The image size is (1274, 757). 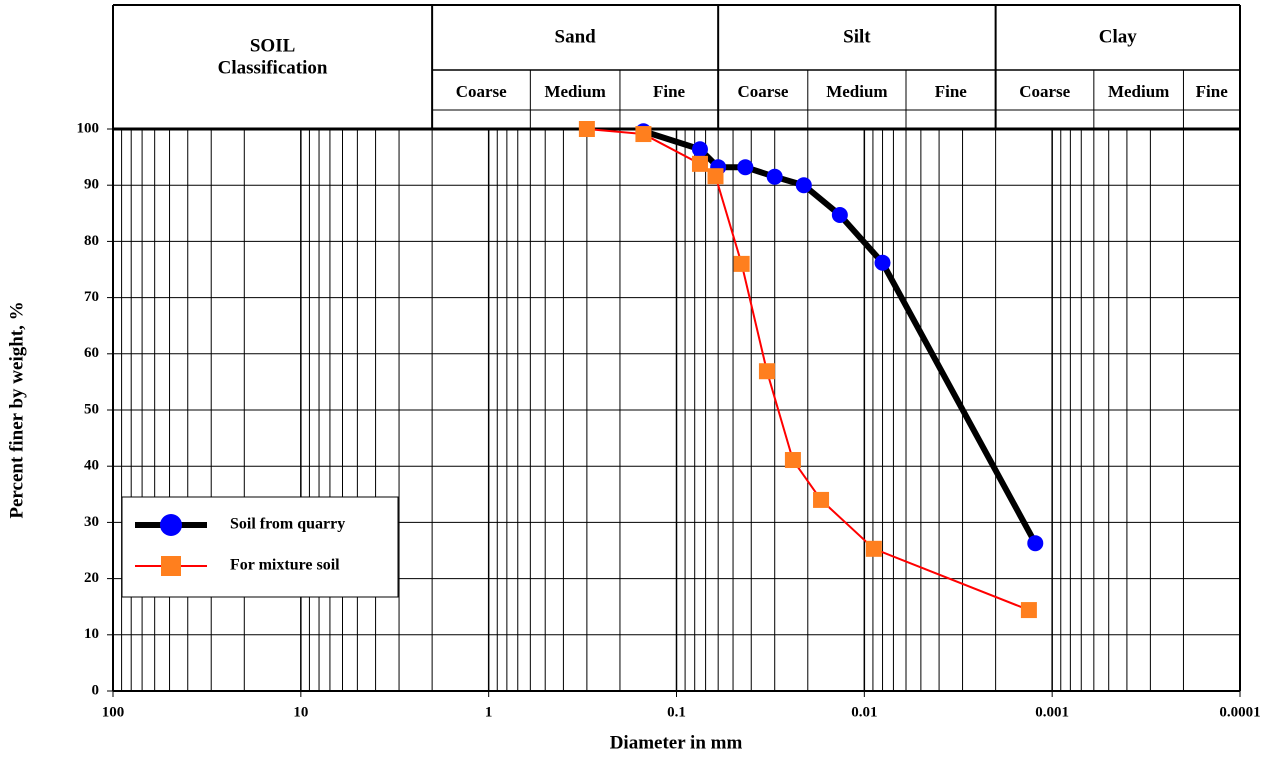 I want to click on legend-label: Soil from quarry, so click(x=287, y=524).